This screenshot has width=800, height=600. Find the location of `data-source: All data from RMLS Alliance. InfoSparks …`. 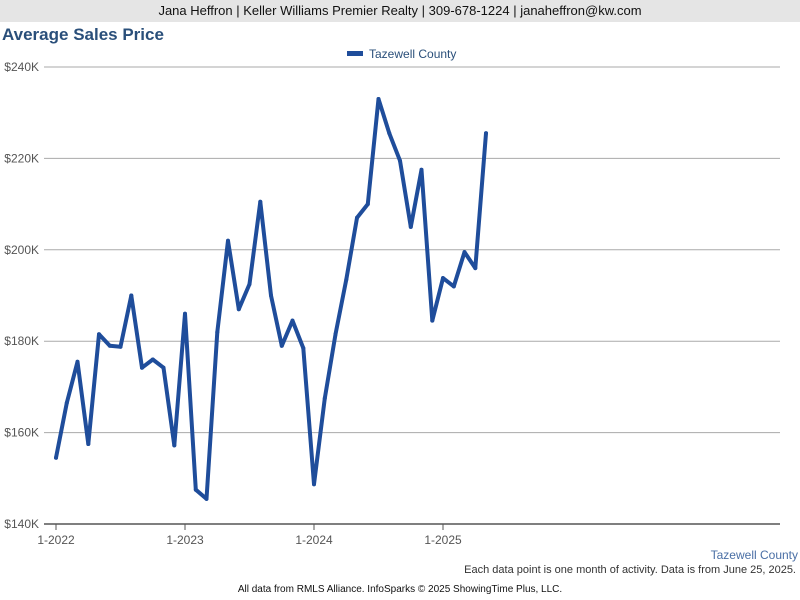

data-source: All data from RMLS Alliance. InfoSparks … is located at coordinates (400, 589).